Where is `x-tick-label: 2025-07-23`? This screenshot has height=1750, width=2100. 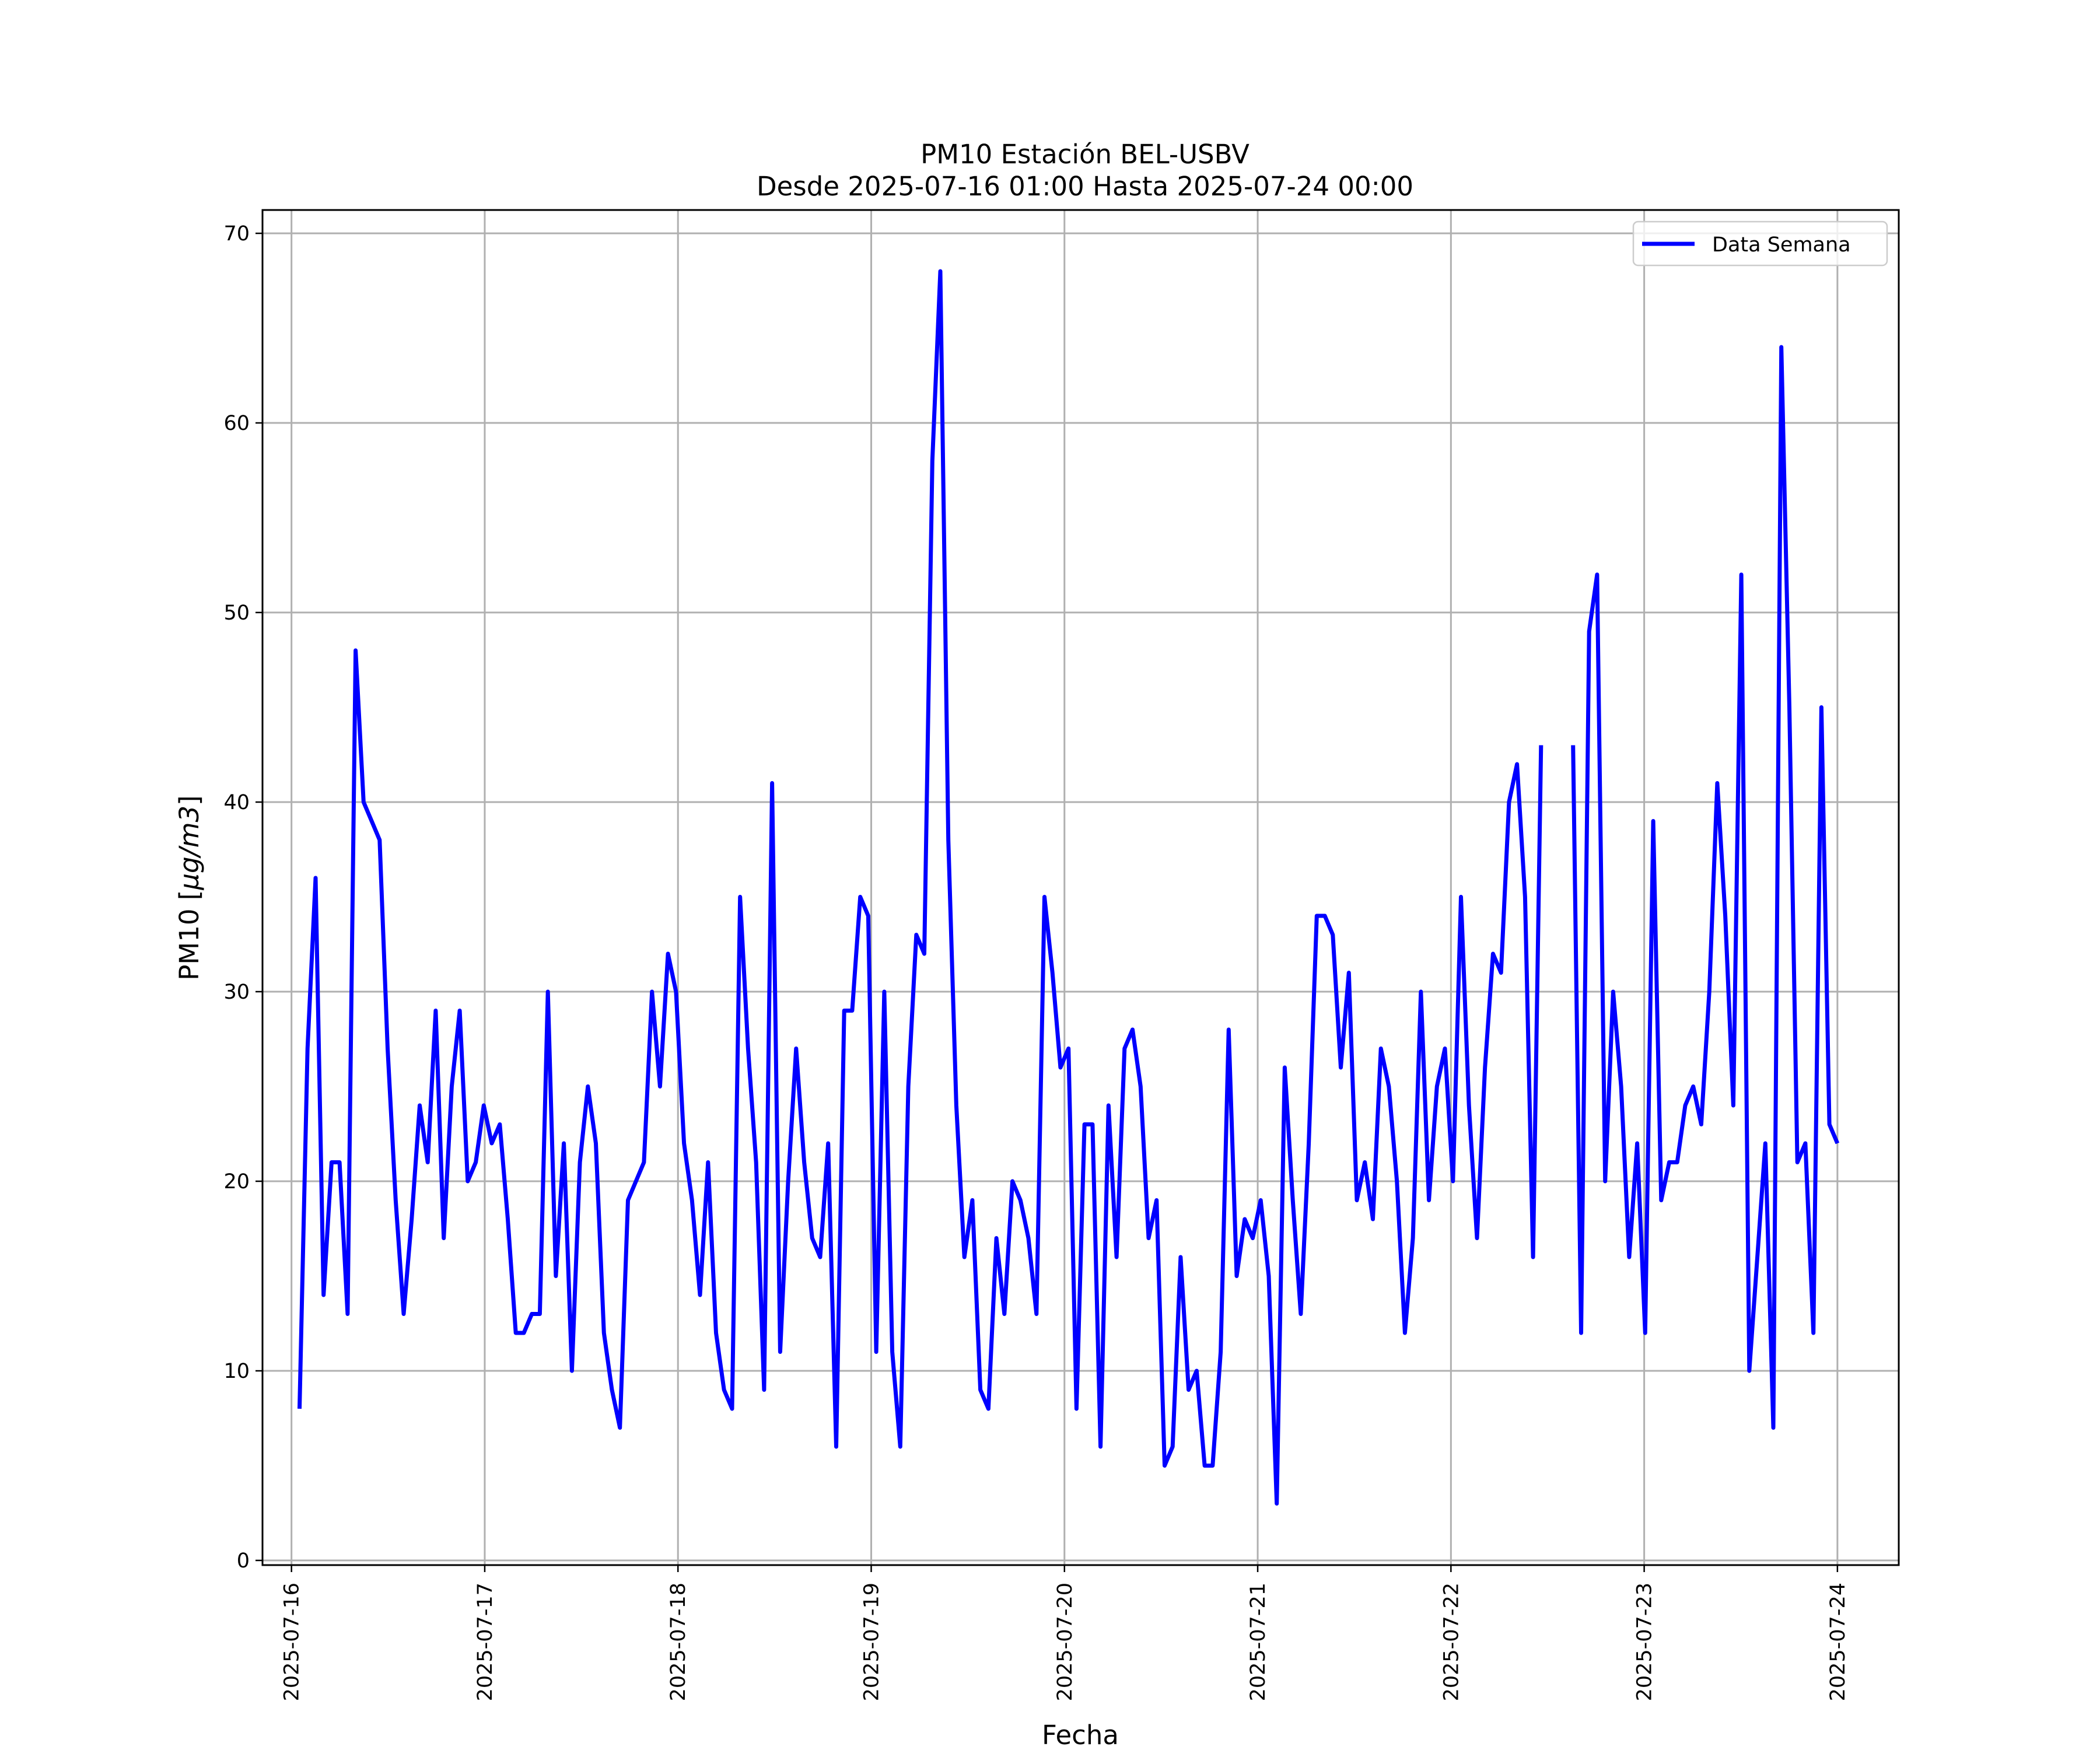
x-tick-label: 2025-07-23 is located at coordinates (1645, 1642).